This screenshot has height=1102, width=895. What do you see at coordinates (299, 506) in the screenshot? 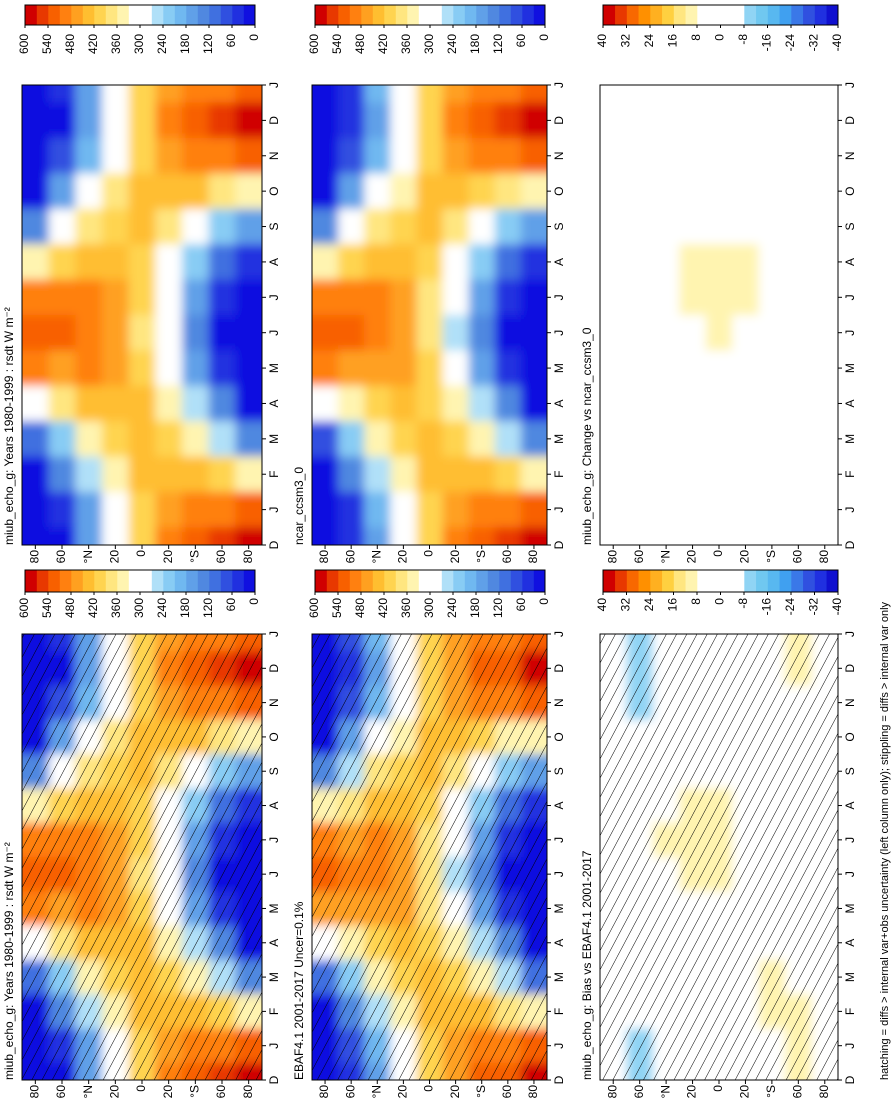
I see `panel-title: ncar_ccsm3_0` at bounding box center [299, 506].